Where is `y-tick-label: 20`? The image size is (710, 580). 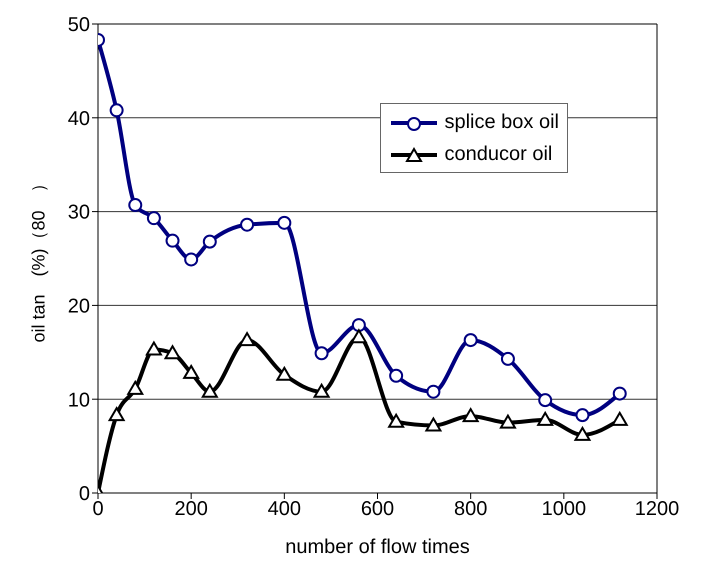
y-tick-label: 20 is located at coordinates (79, 307).